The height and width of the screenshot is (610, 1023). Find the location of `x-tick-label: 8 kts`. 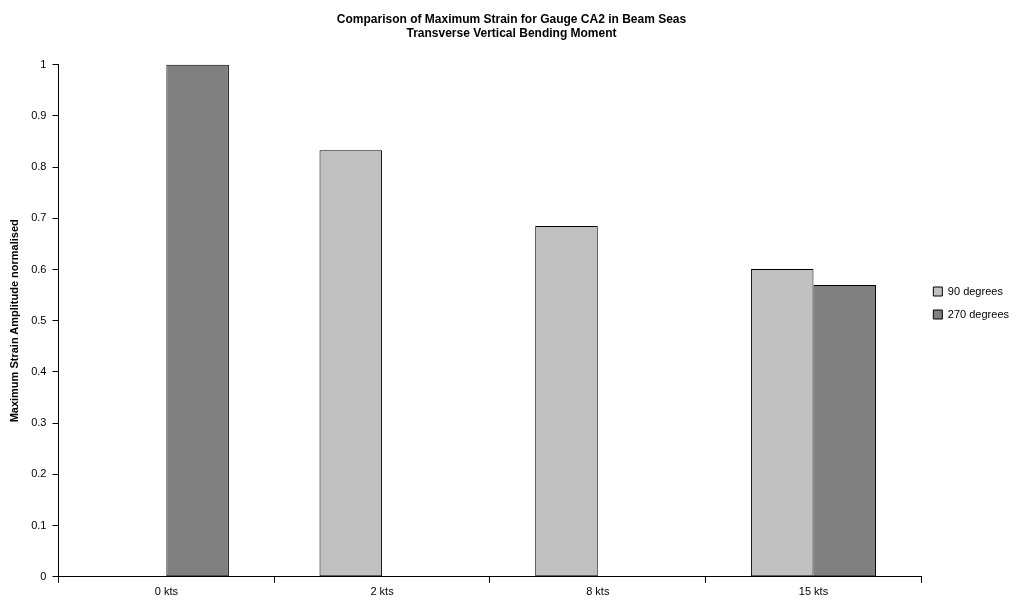

x-tick-label: 8 kts is located at coordinates (598, 591).